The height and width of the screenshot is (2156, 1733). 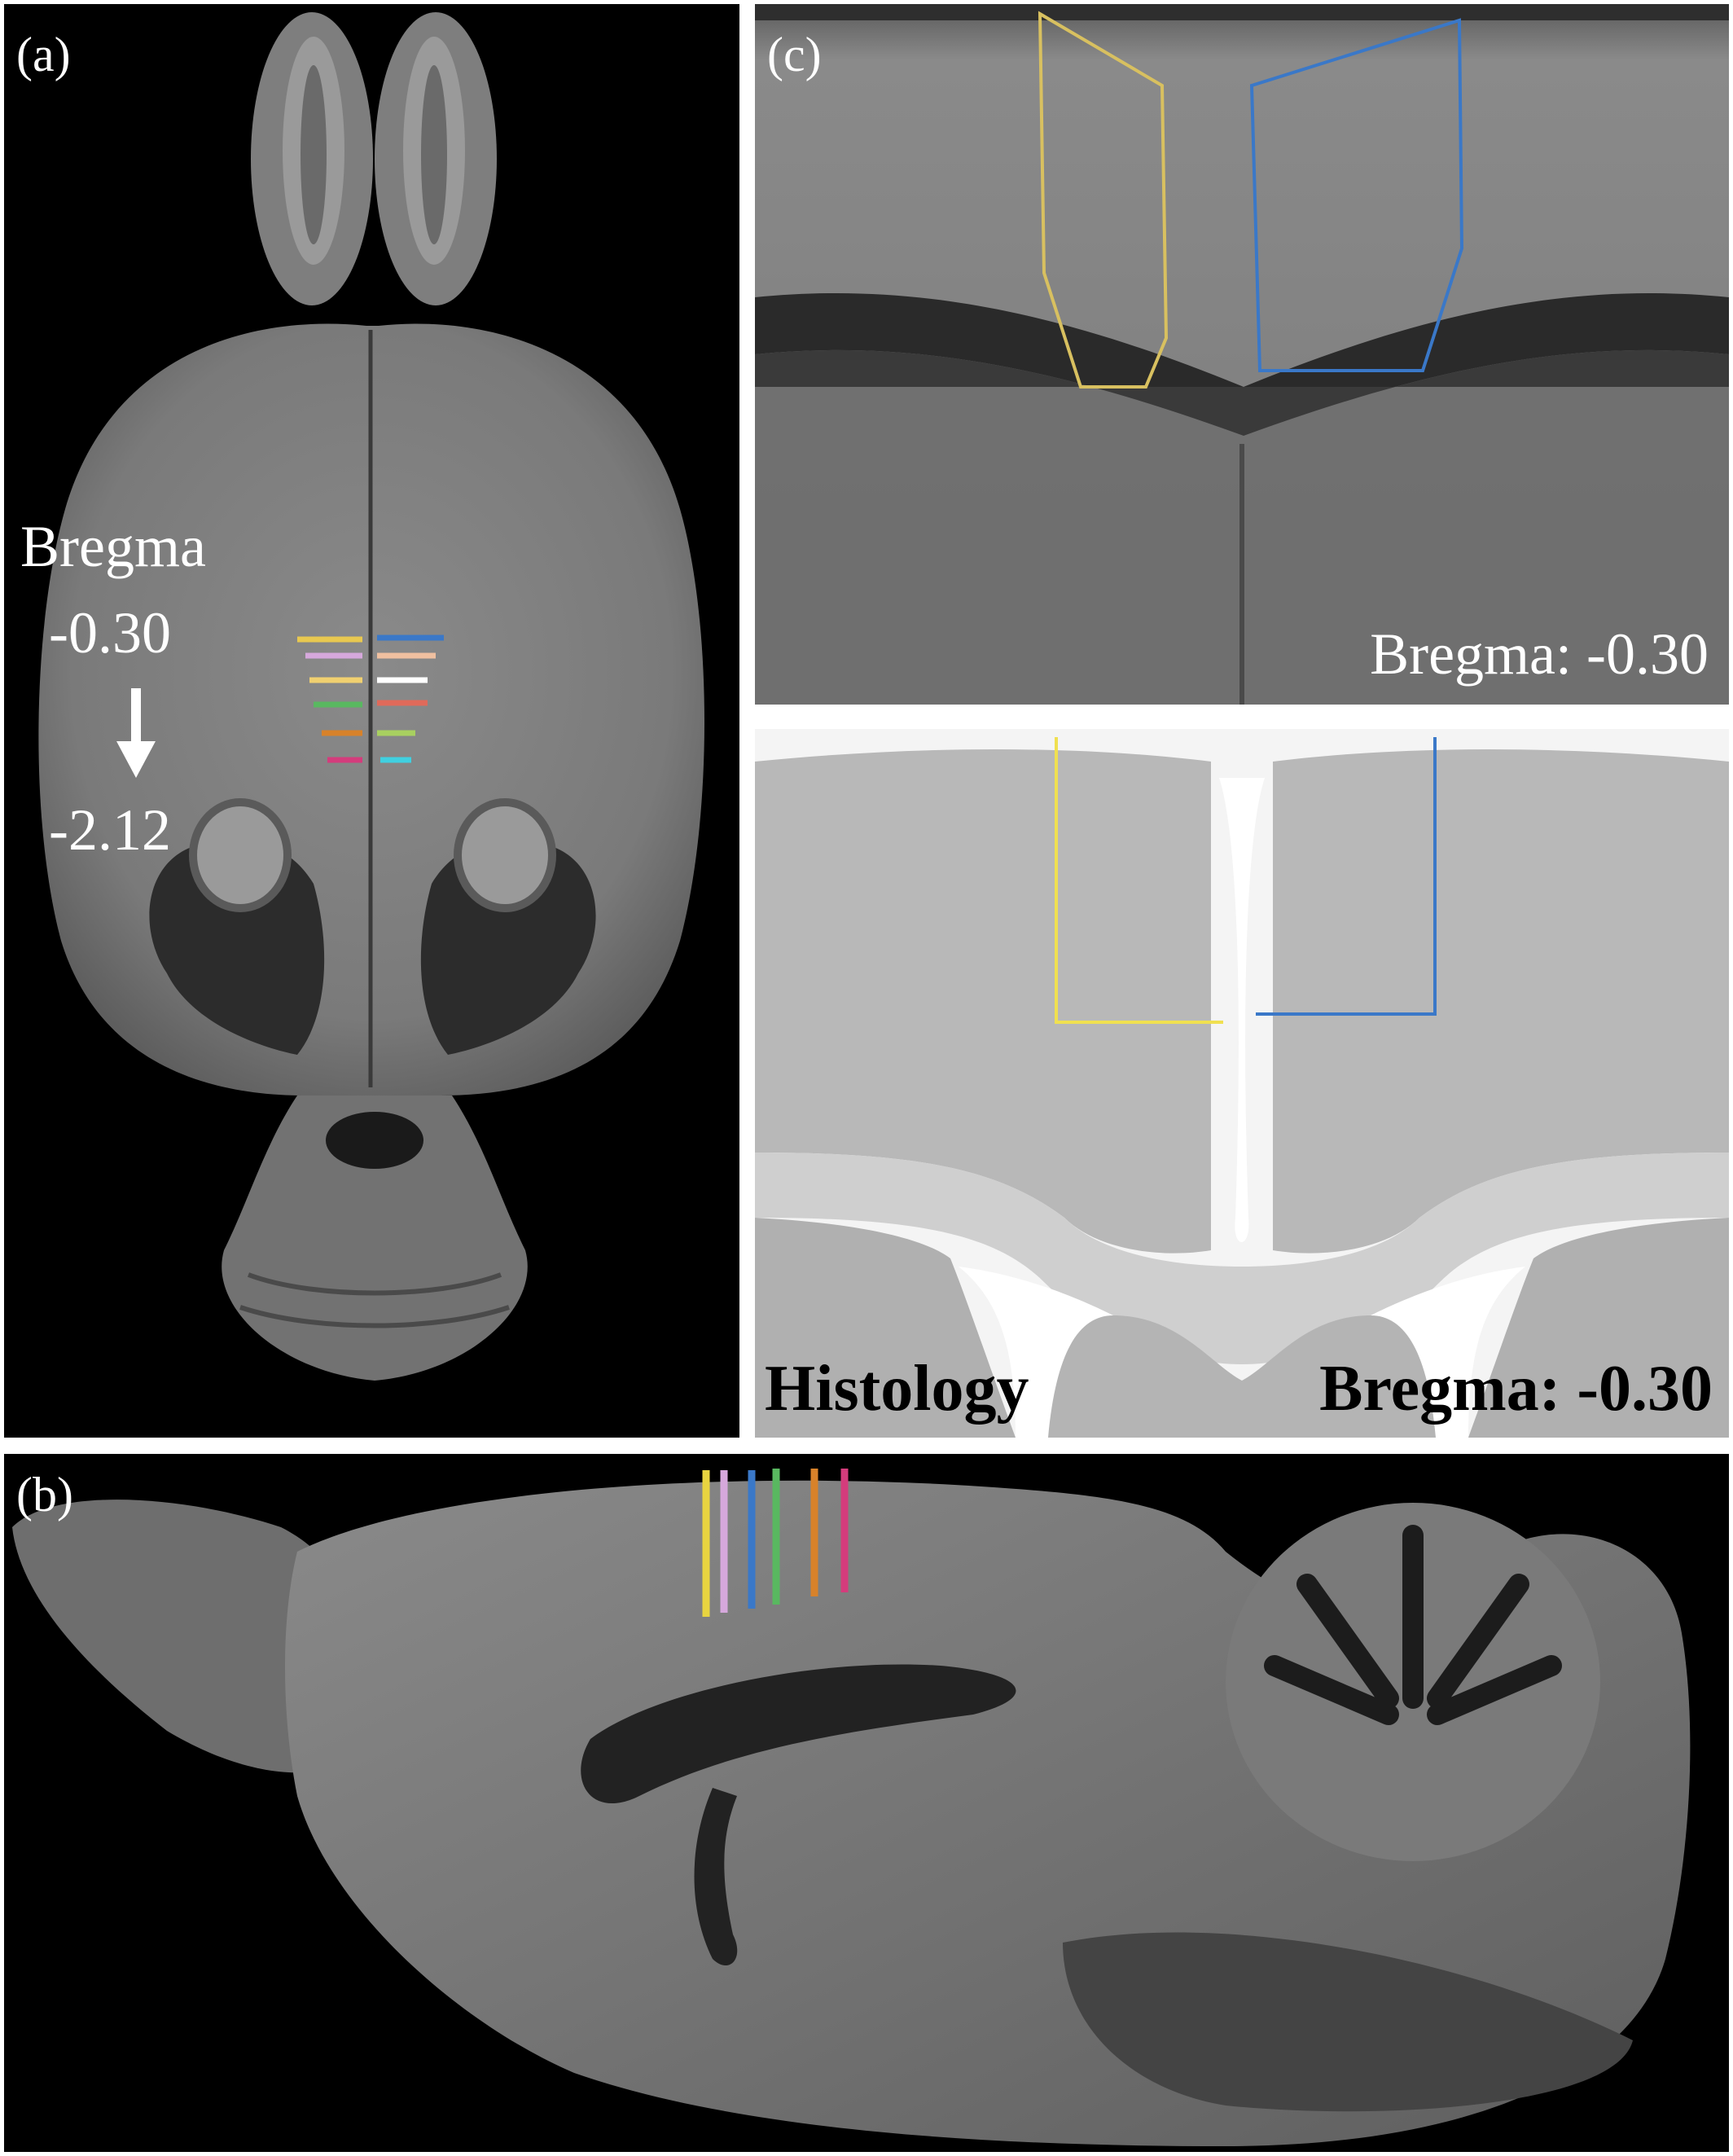 What do you see at coordinates (370, 699) in the screenshot?
I see `slice-markers-axial` at bounding box center [370, 699].